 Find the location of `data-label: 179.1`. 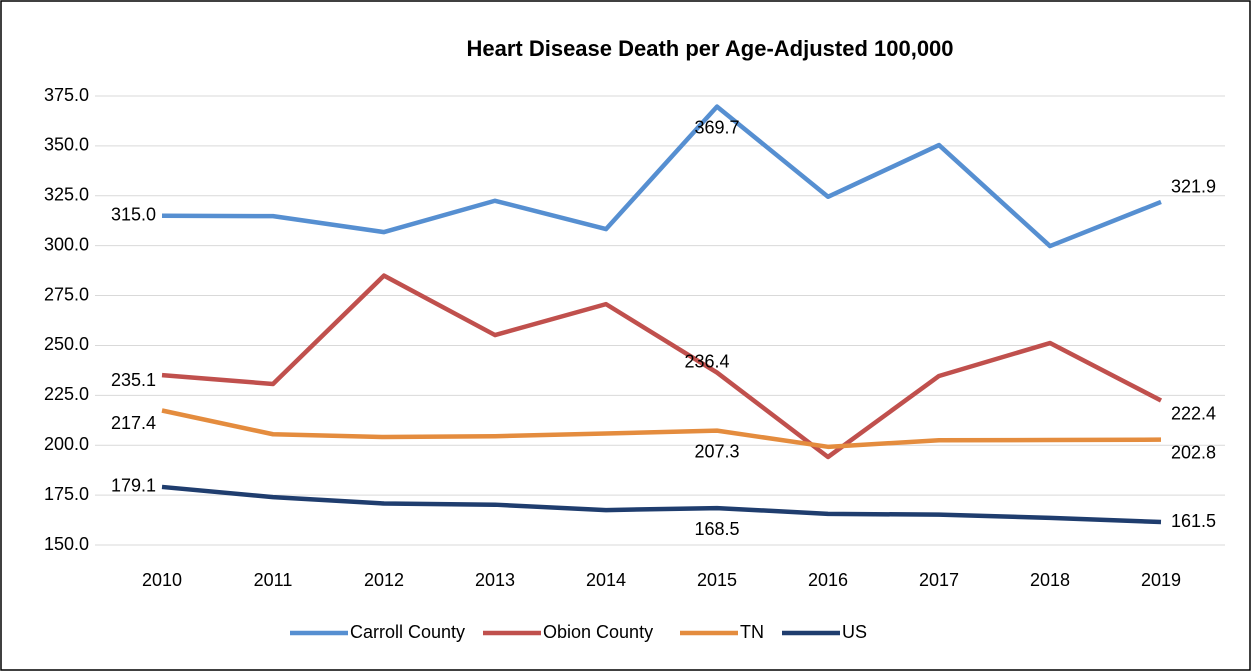

data-label: 179.1 is located at coordinates (133, 486).